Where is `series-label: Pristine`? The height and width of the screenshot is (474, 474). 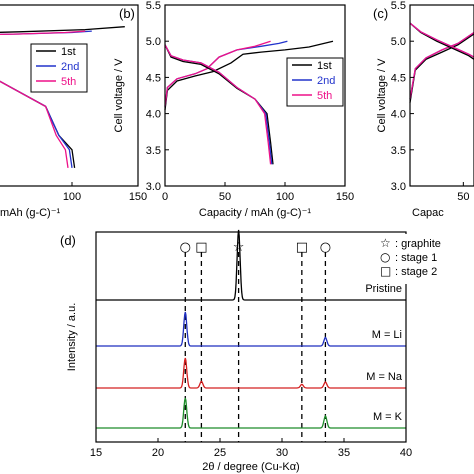 series-label: Pristine is located at coordinates (383, 289).